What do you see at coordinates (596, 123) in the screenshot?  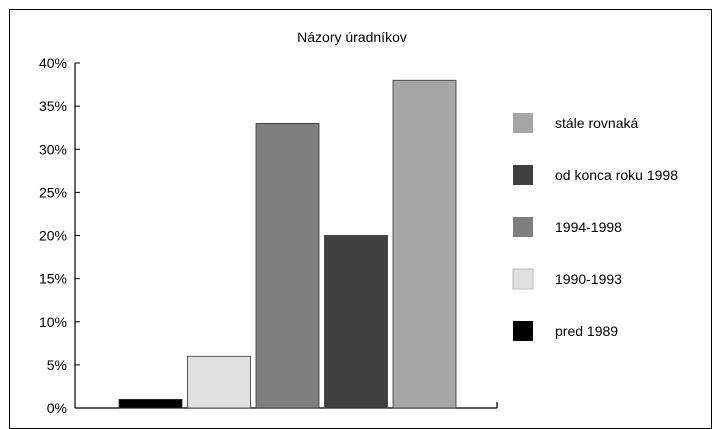 I see `legend-label: stále rovnaká` at bounding box center [596, 123].